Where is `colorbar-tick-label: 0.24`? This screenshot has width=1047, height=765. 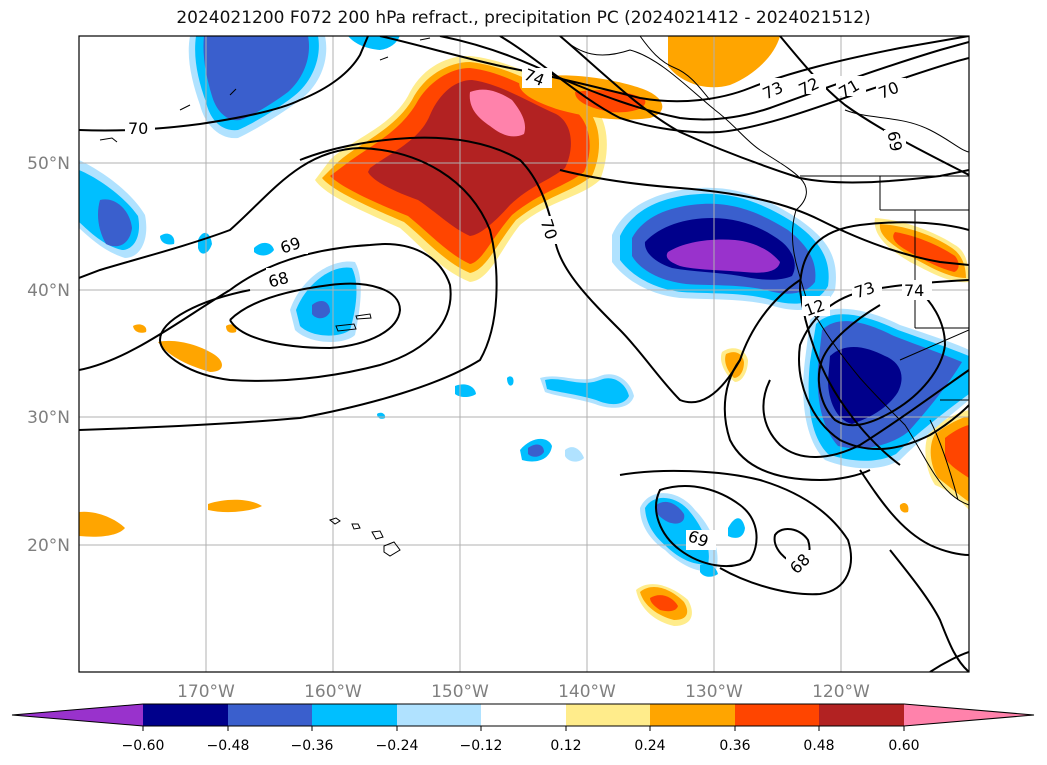
colorbar-tick-label: 0.24 is located at coordinates (649, 746).